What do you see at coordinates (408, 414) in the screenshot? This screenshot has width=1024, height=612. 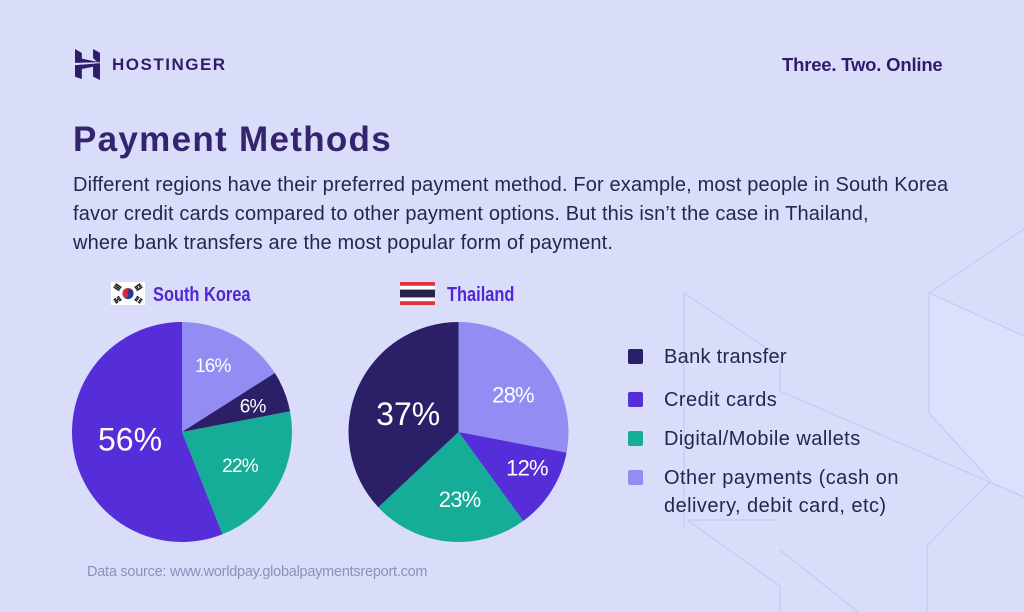 I see `svg-text: 37%` at bounding box center [408, 414].